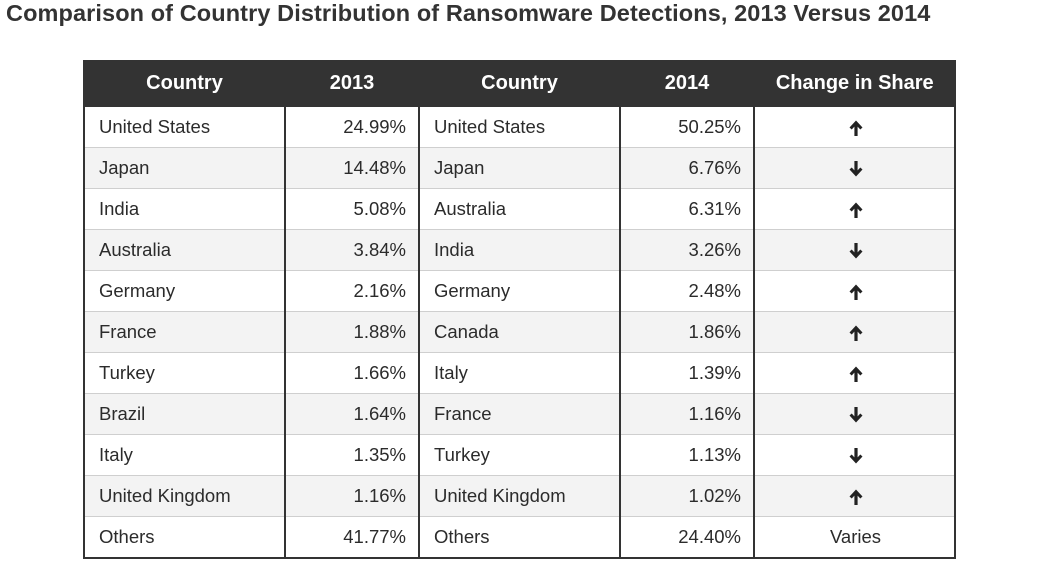  Describe the element at coordinates (687, 168) in the screenshot. I see `value-2014-cell: 6.76%` at that location.